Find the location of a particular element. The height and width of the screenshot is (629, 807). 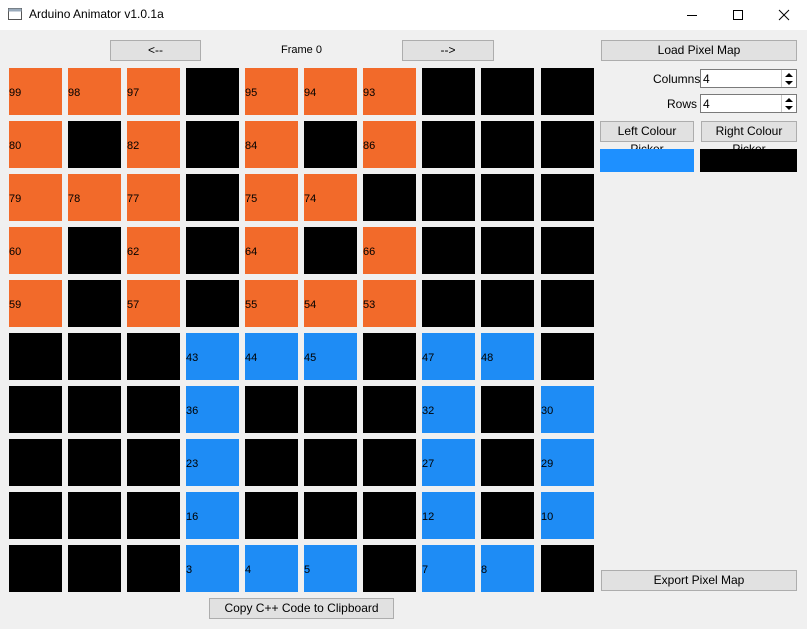

pixel-cell: 74 is located at coordinates (330, 197).